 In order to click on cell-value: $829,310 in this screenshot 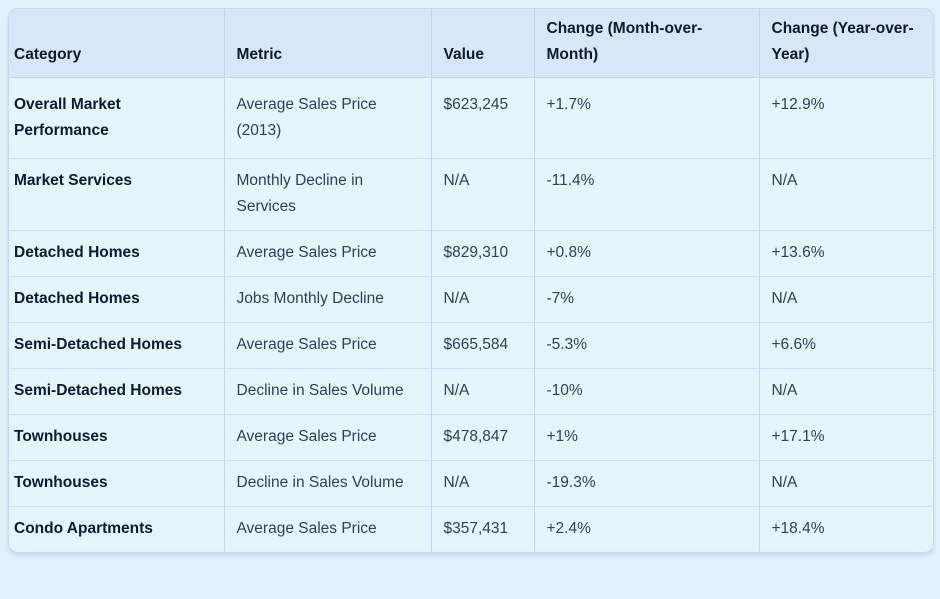, I will do `click(482, 253)`.